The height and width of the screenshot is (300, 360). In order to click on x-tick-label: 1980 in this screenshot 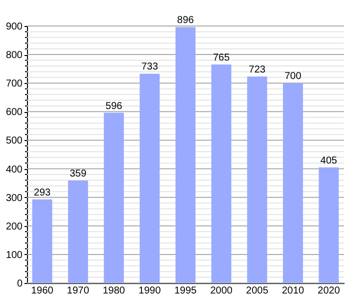, I will do `click(114, 291)`.